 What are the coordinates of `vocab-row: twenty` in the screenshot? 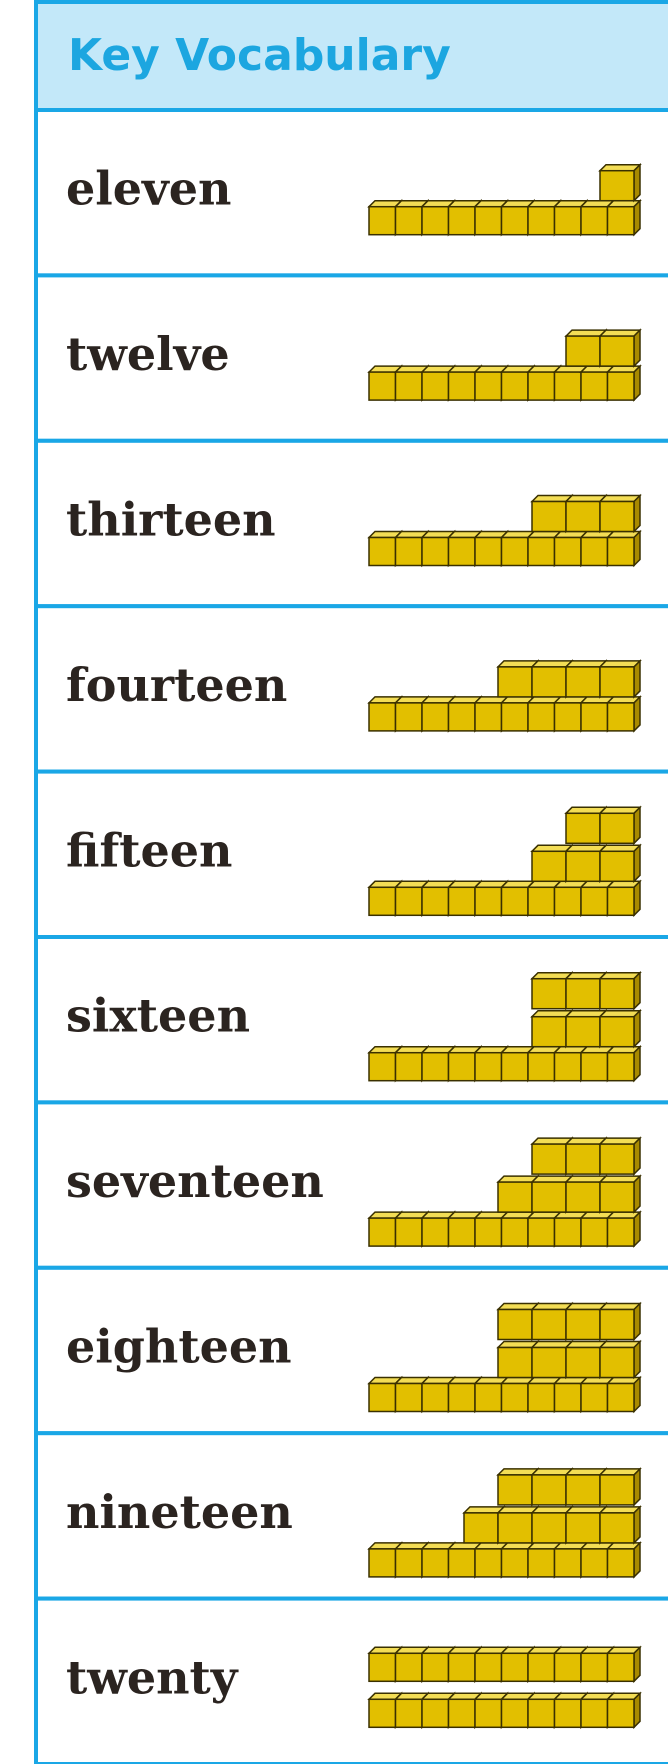 It's located at (351, 1680).